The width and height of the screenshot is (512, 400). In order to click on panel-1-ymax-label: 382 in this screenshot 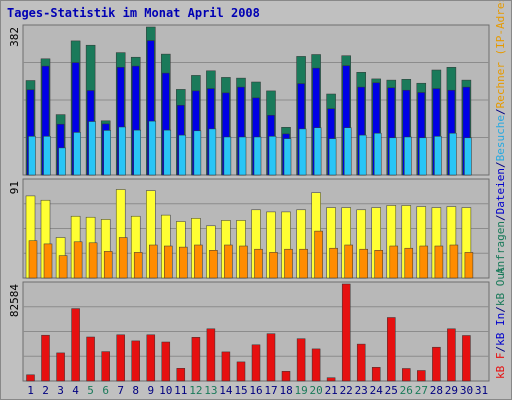, I will do `click(14, 37)`.